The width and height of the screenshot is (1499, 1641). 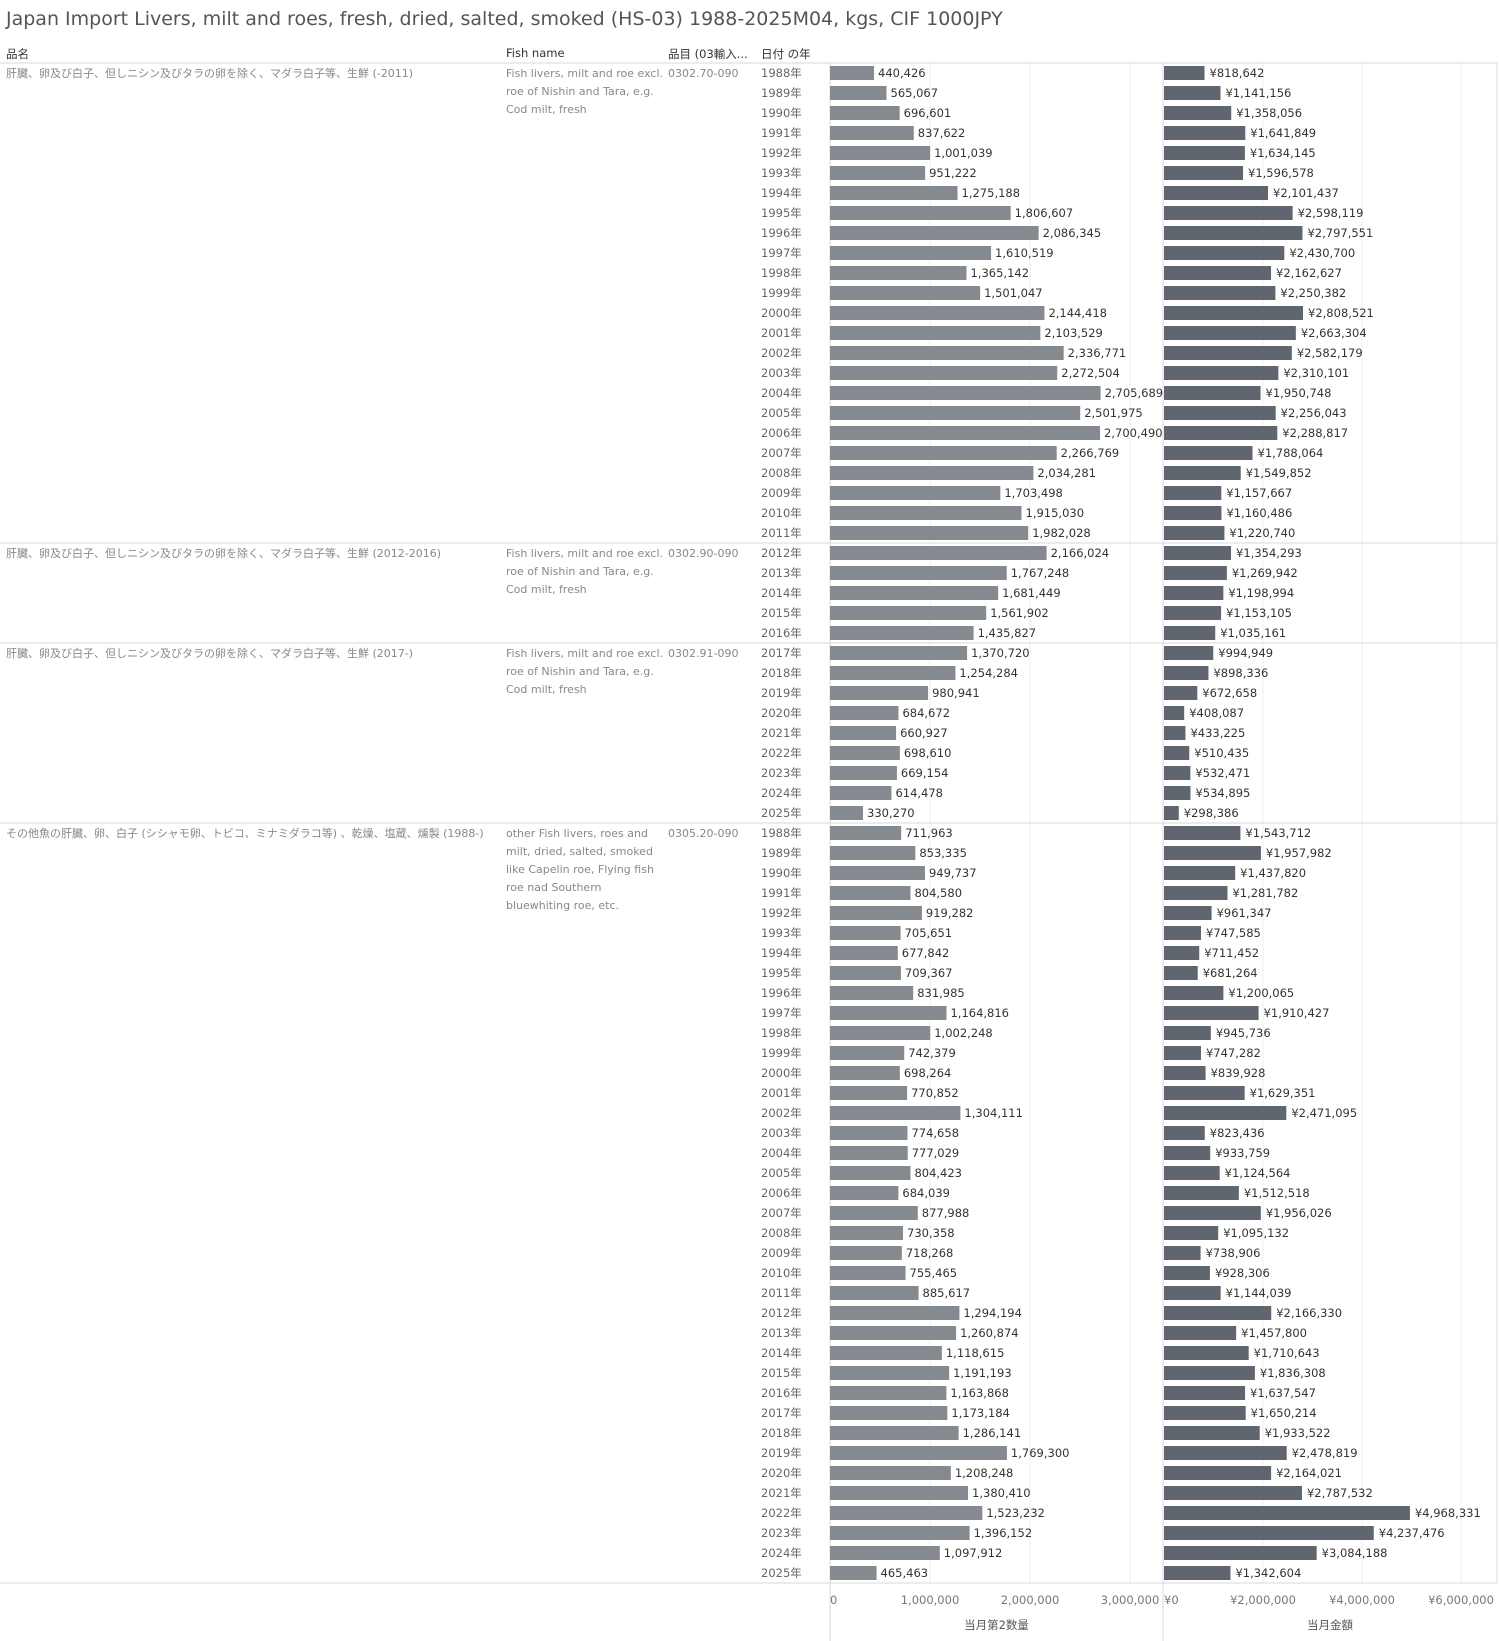 I want to click on header-fish-name: Fish name, so click(x=535, y=53).